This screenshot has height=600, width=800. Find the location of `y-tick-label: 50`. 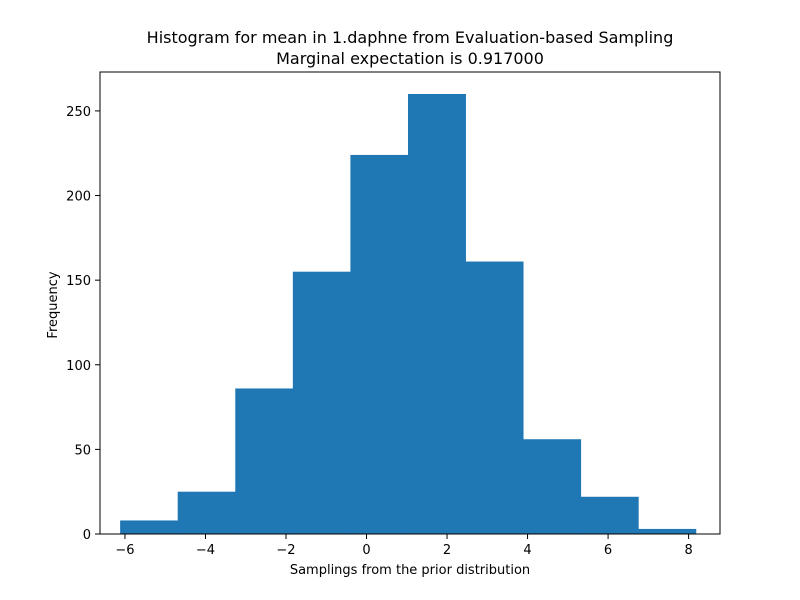

y-tick-label: 50 is located at coordinates (82, 450).